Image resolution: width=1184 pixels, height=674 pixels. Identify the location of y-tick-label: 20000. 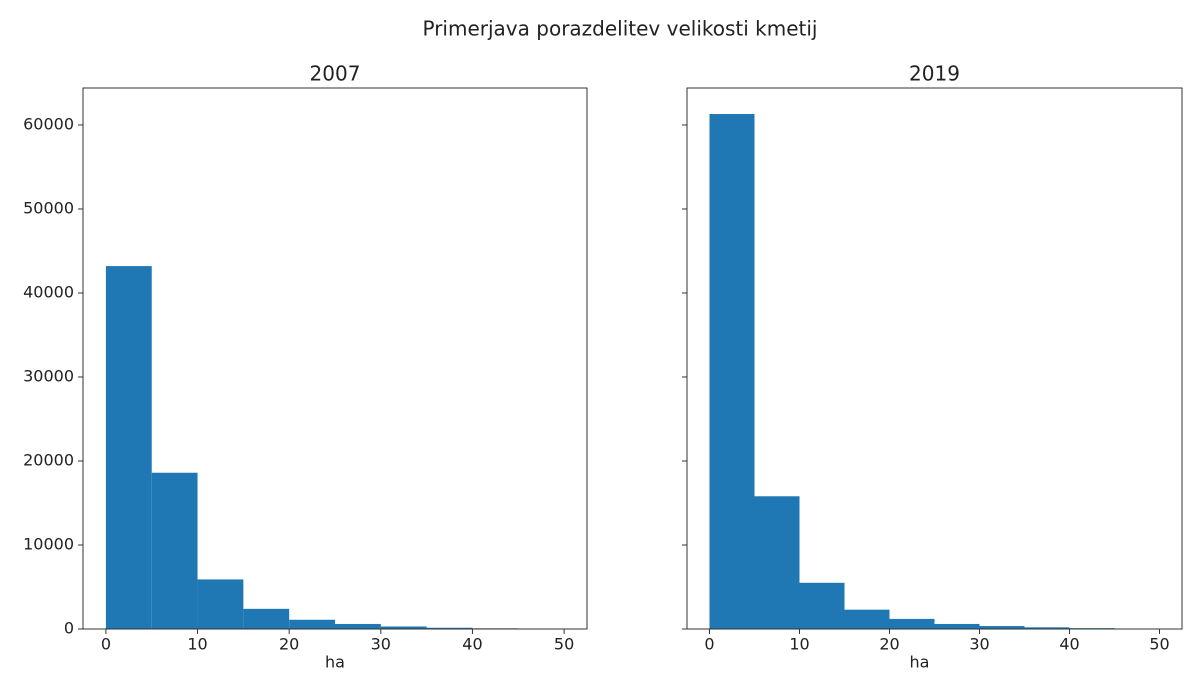
(48, 459).